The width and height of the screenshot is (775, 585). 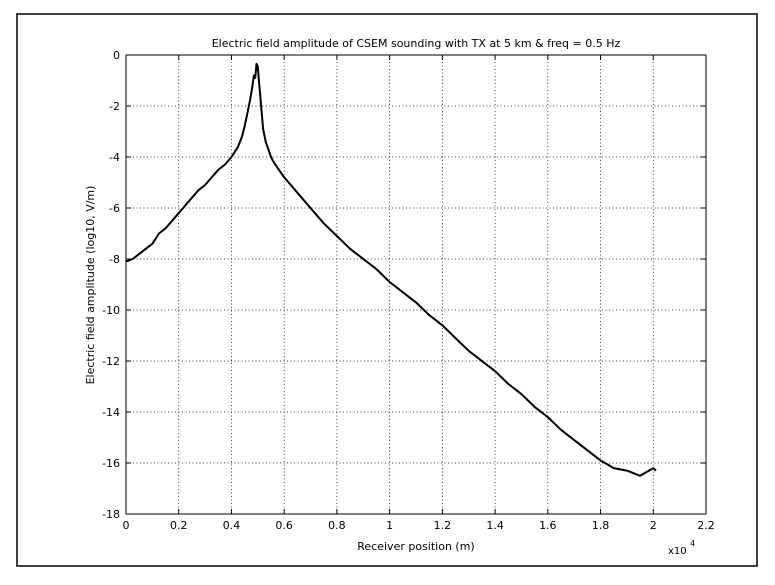 I want to click on x-tick-labels: 0 0.2 0.4 0.6 0.8 1 1.2 1.4 1.6 1.8 2 2.2, so click(x=419, y=525).